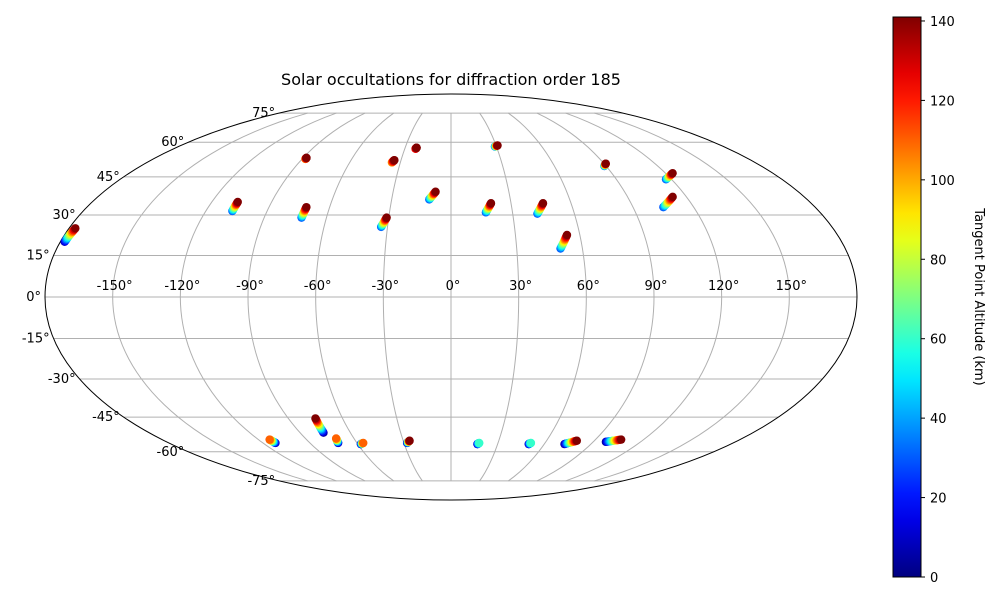 This screenshot has width=1000, height=600. I want to click on colorbar-tick-label: 20, so click(938, 499).